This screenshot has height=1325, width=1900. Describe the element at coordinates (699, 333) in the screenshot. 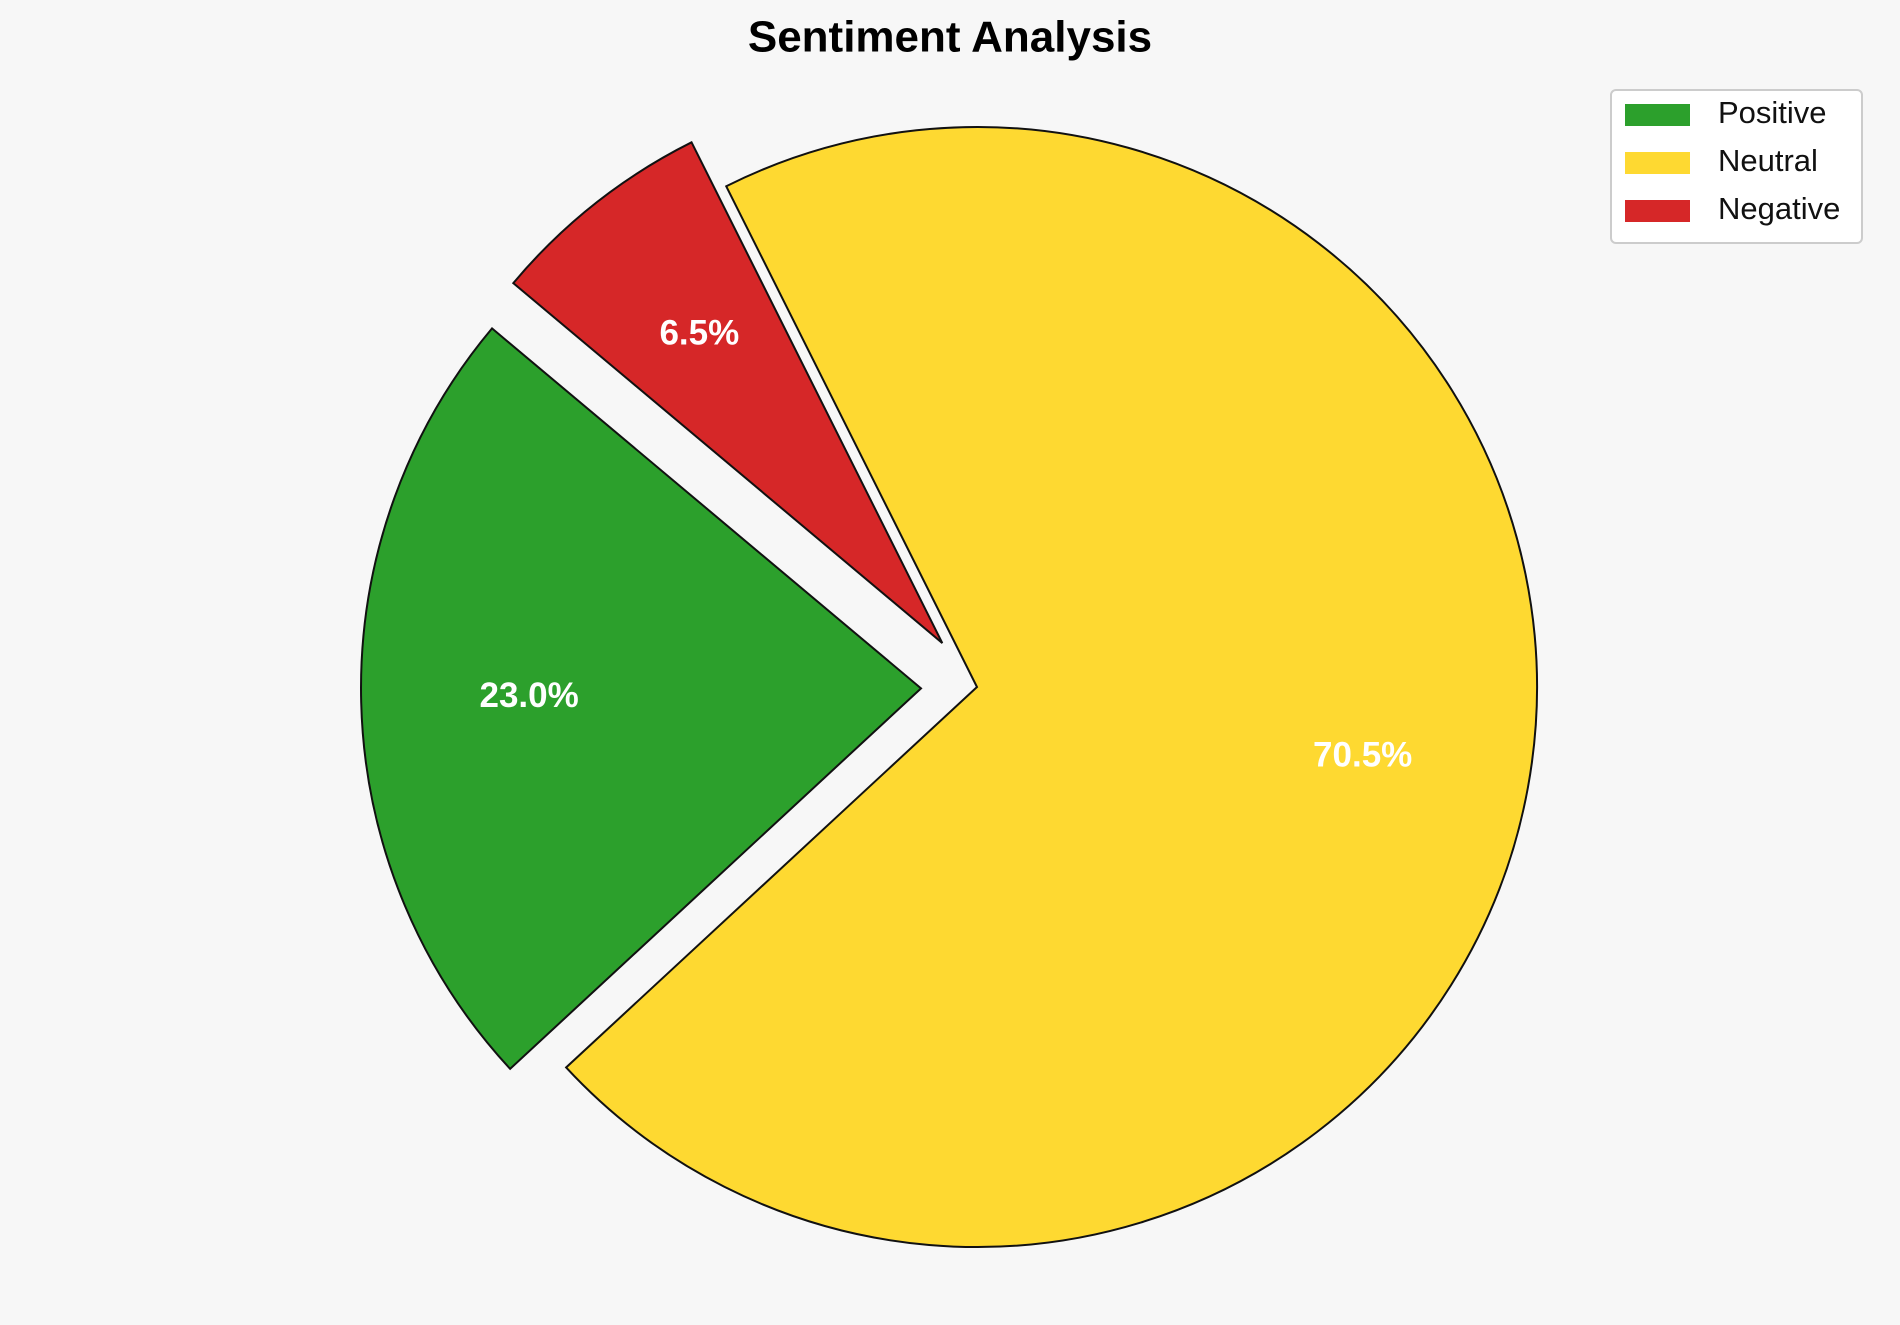

I see `data-label: 6.5%` at that location.